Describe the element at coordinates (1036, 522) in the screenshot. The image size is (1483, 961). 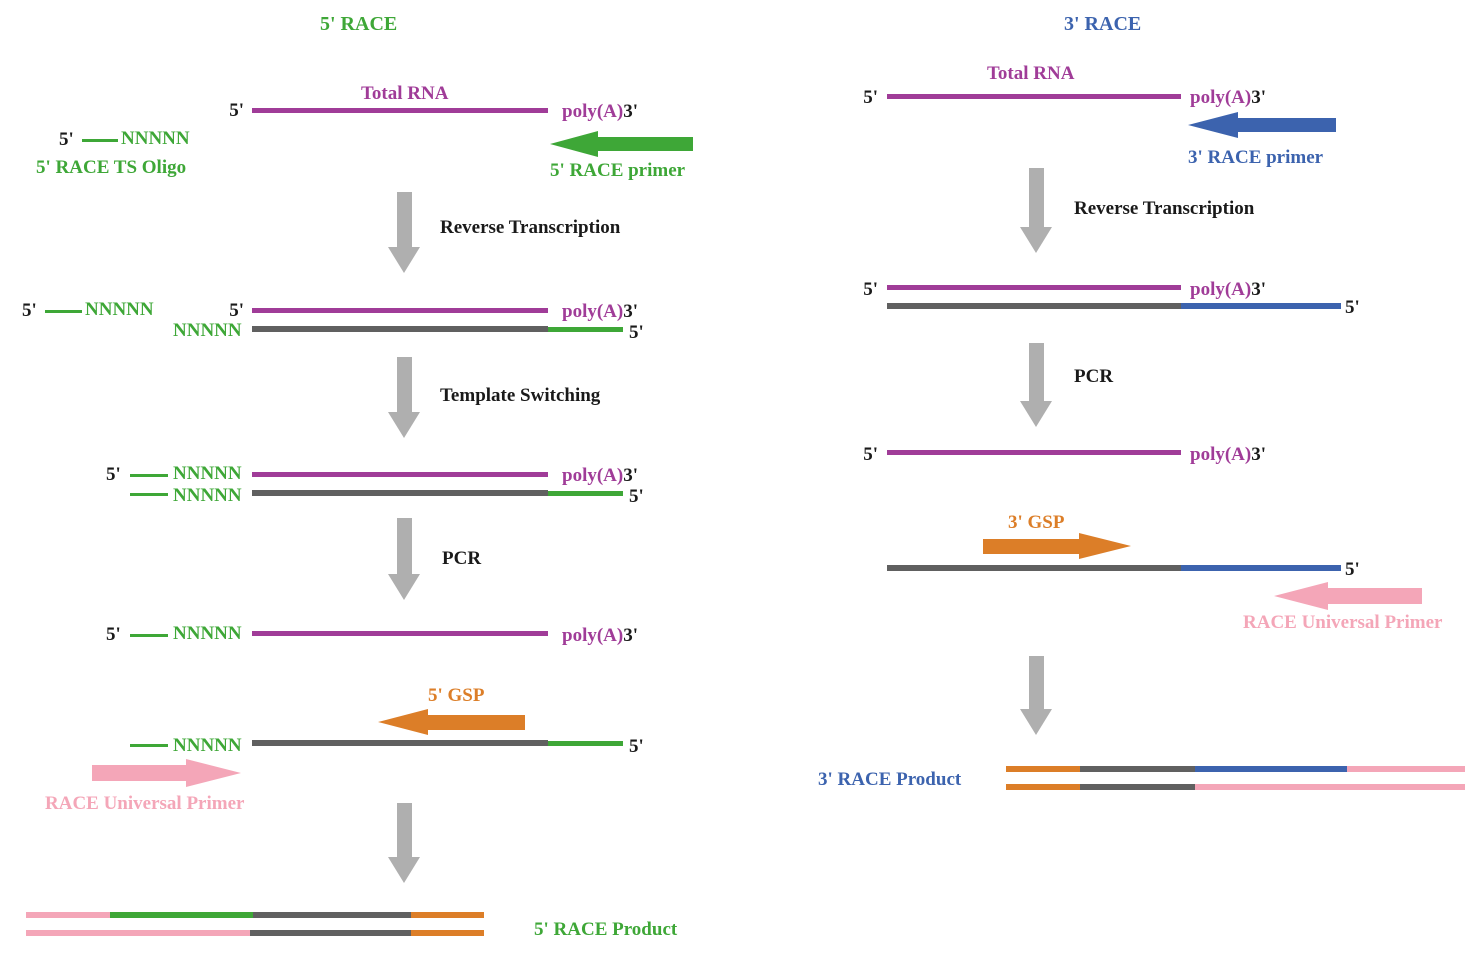
I see `three-gsp-label: 3' GSP` at that location.